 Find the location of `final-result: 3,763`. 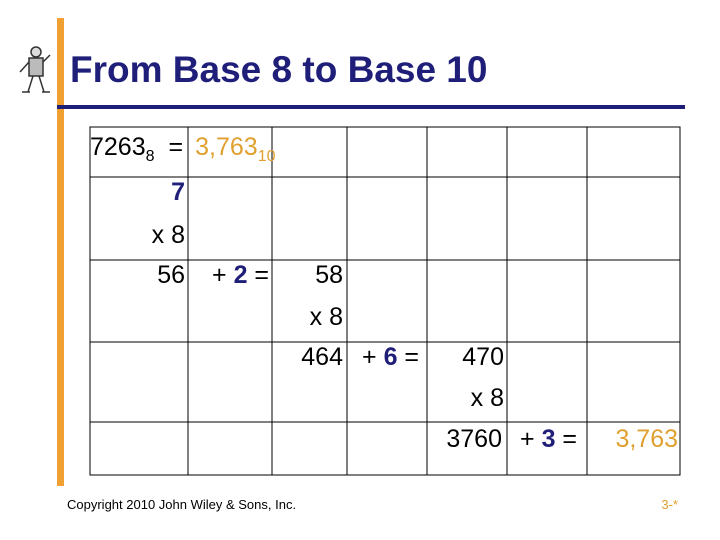

final-result: 3,763 is located at coordinates (646, 439).